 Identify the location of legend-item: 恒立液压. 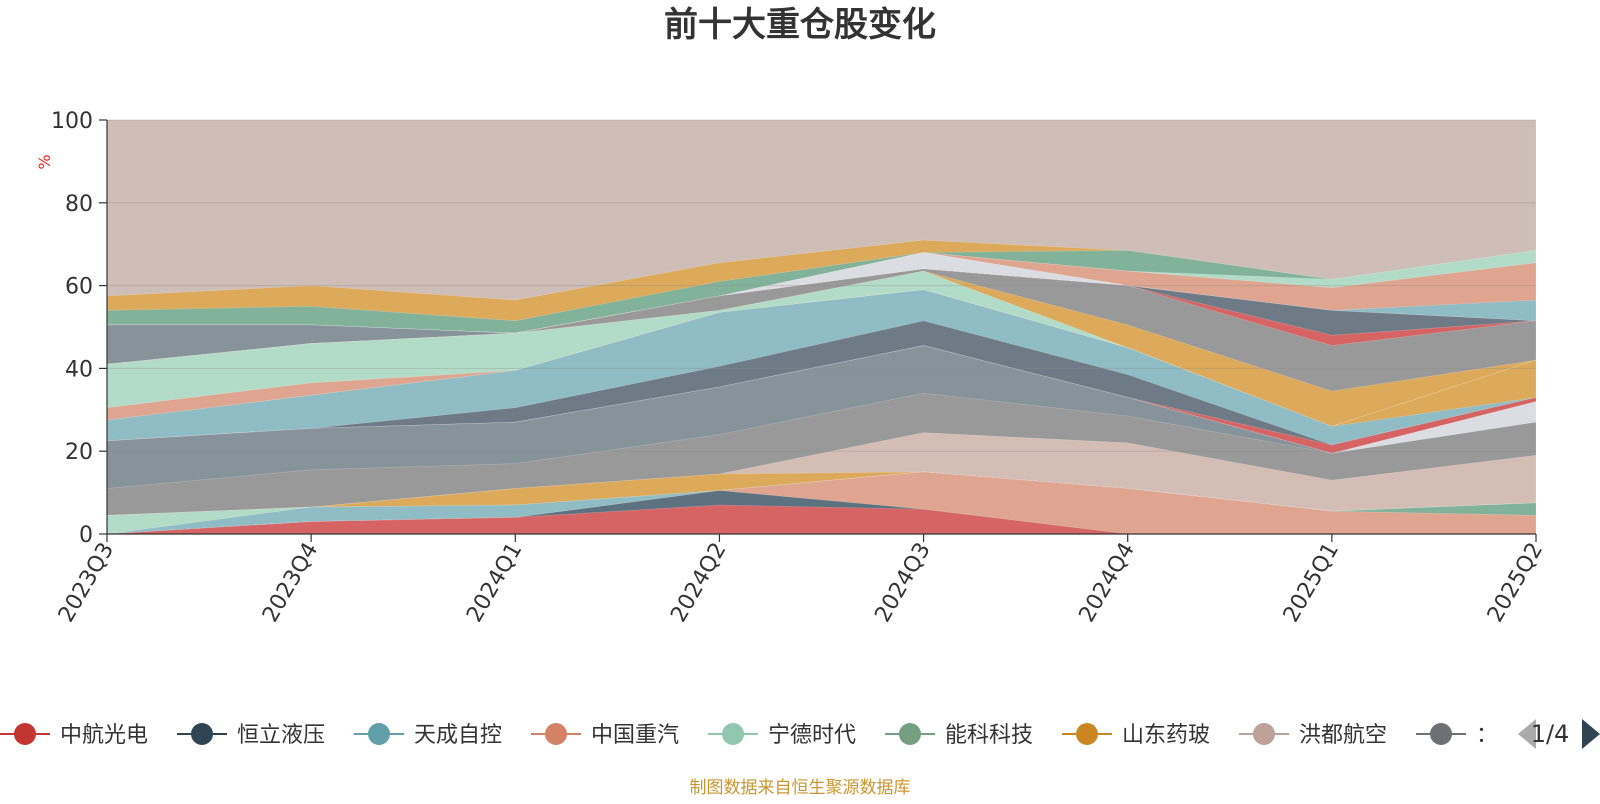
(251, 735).